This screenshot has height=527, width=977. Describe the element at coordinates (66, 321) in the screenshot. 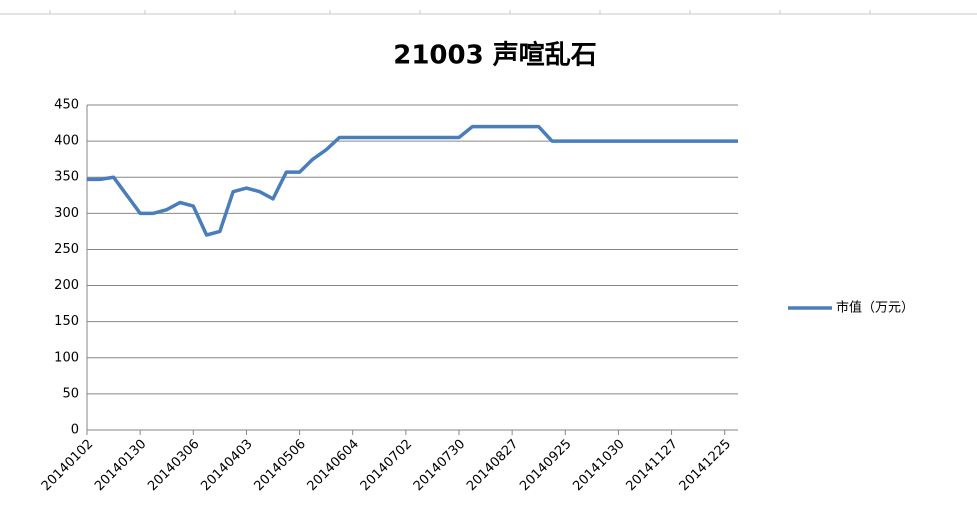

I see `y-tick-label: 150` at that location.